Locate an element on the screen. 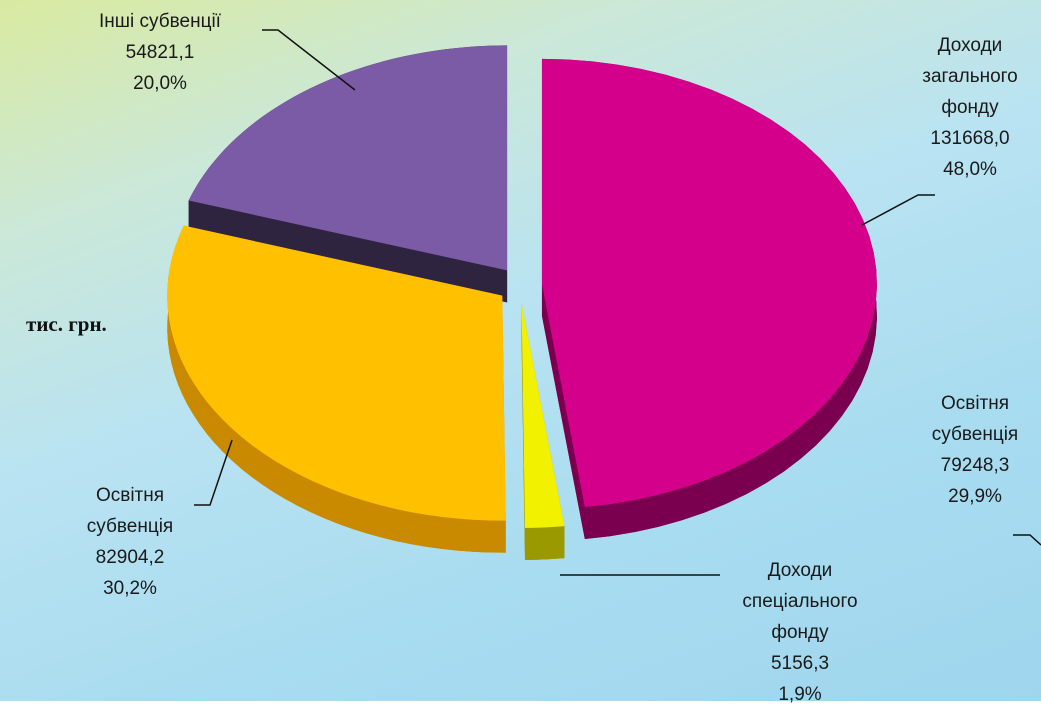 The width and height of the screenshot is (1041, 710). slice-label: Інші субвенції 54821,1 20,0% is located at coordinates (160, 52).